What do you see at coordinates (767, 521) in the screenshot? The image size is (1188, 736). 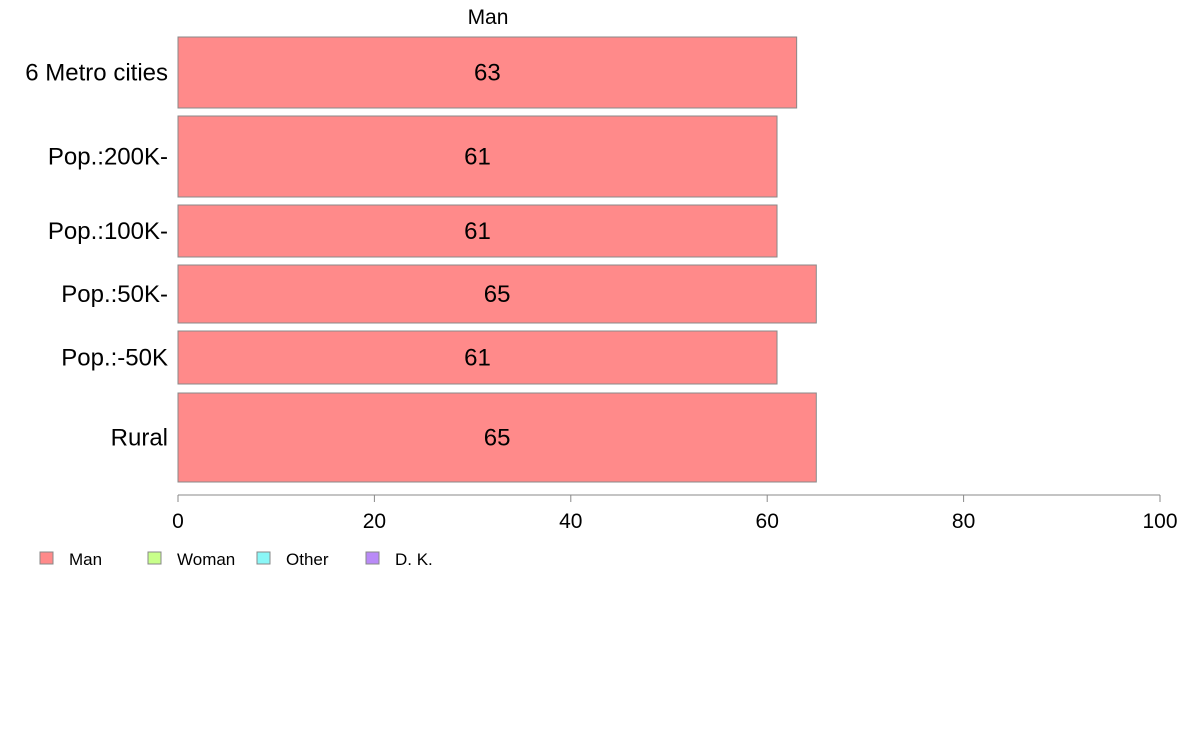 I see `x-tick-label: 60` at bounding box center [767, 521].